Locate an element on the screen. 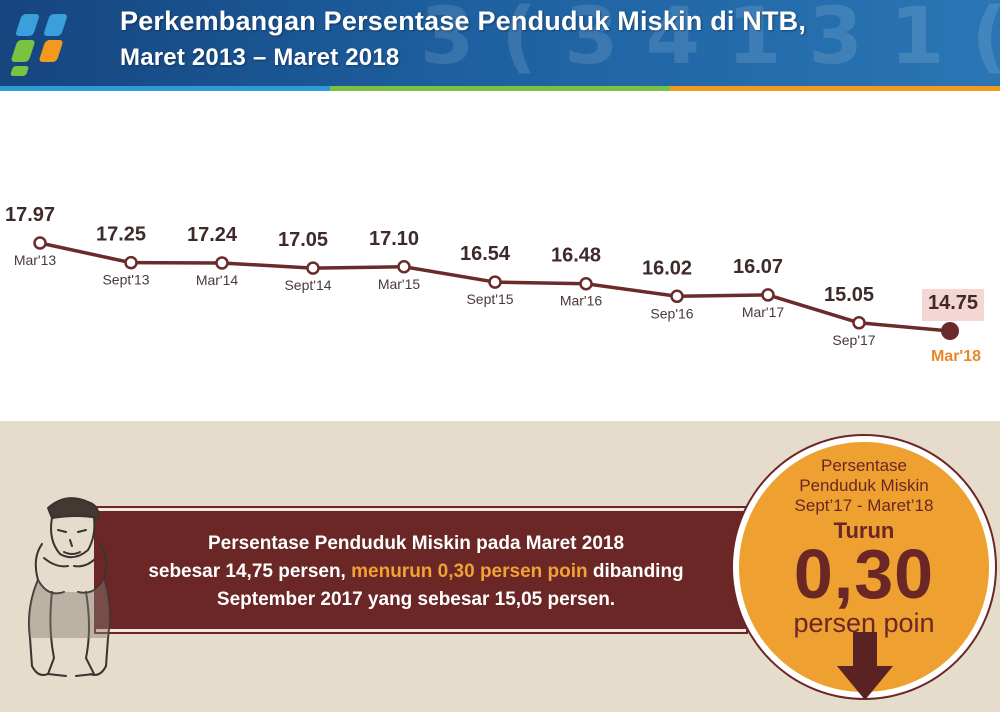 This screenshot has width=1000, height=712. x-tick-label: Sep'17 is located at coordinates (853, 340).